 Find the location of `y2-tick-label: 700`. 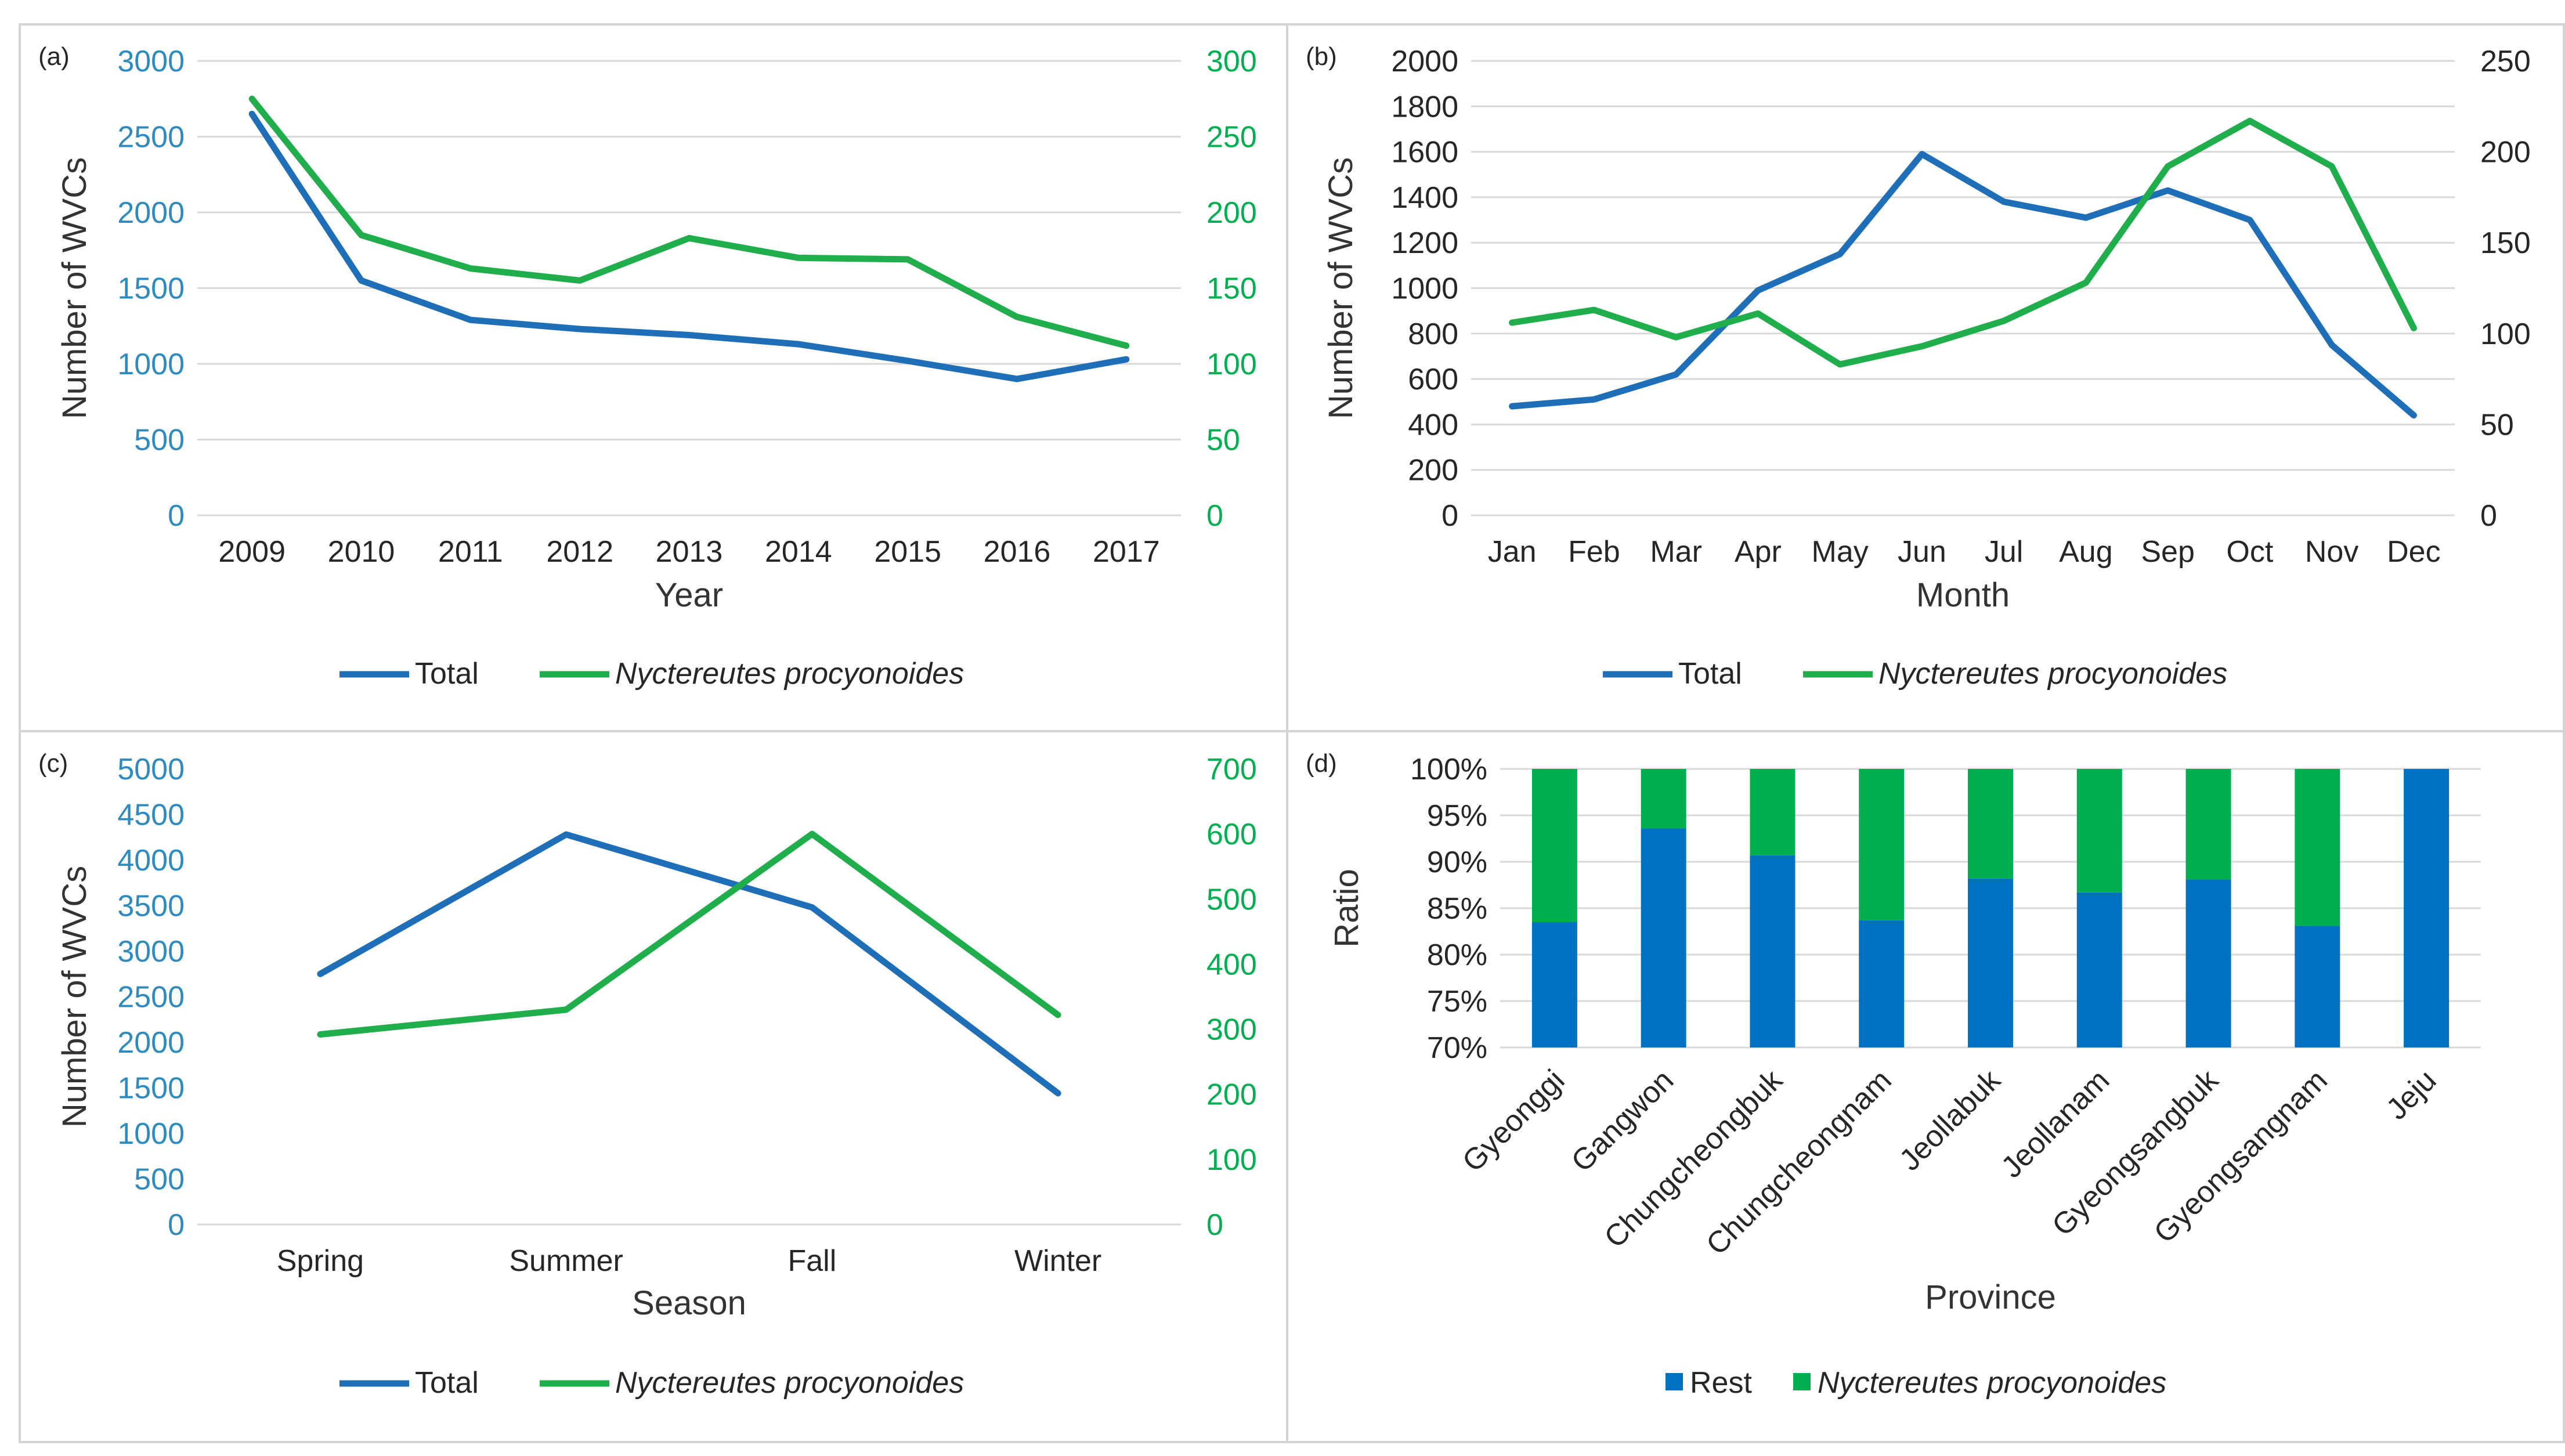

y2-tick-label: 700 is located at coordinates (1231, 769).